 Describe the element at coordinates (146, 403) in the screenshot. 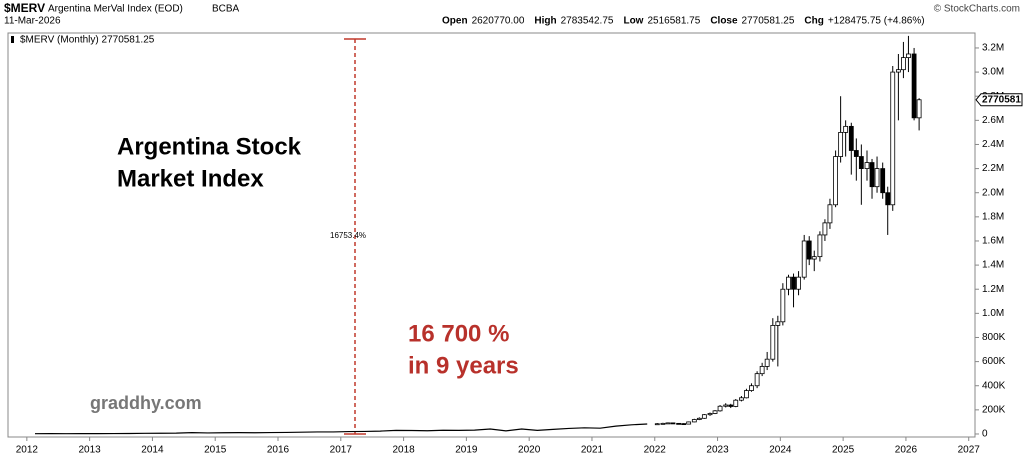

I see `watermark: graddhy.com` at that location.